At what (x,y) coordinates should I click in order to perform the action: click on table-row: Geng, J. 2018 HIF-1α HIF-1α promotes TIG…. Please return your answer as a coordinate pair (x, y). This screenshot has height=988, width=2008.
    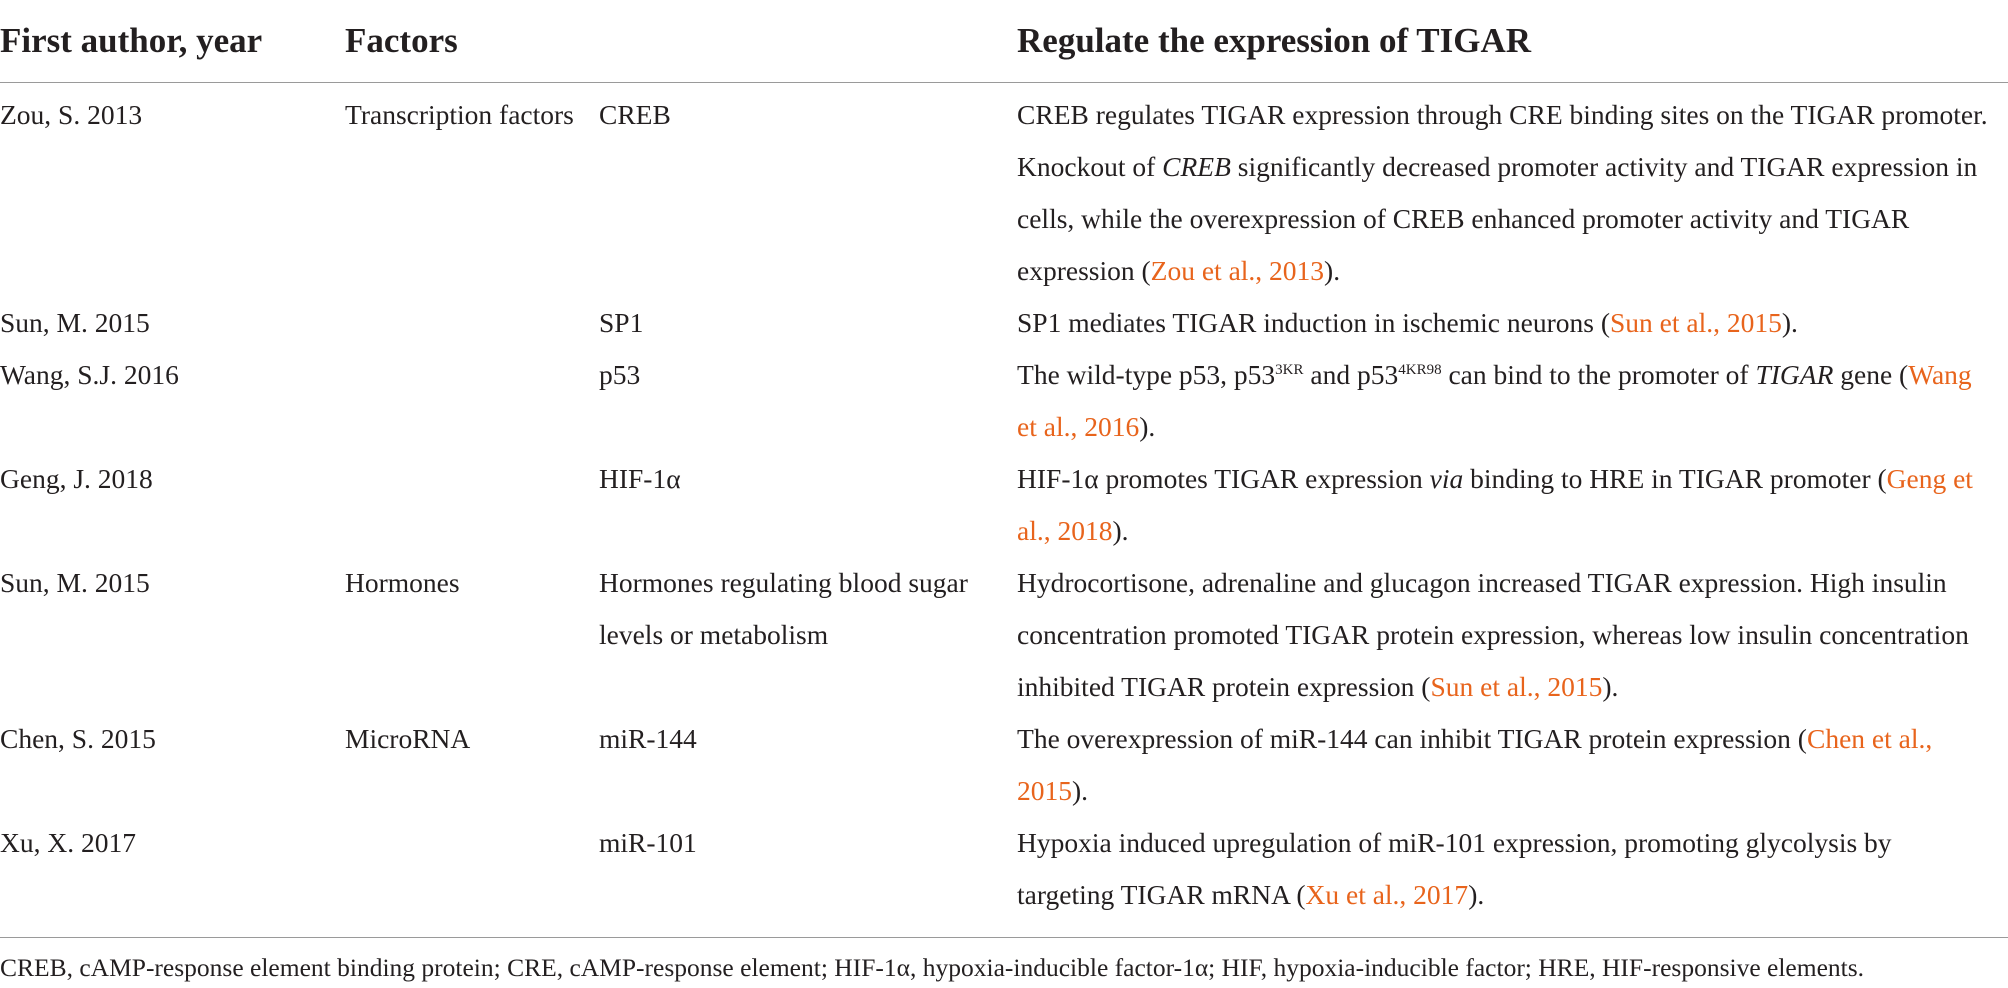
    Looking at the image, I should click on (1004, 505).